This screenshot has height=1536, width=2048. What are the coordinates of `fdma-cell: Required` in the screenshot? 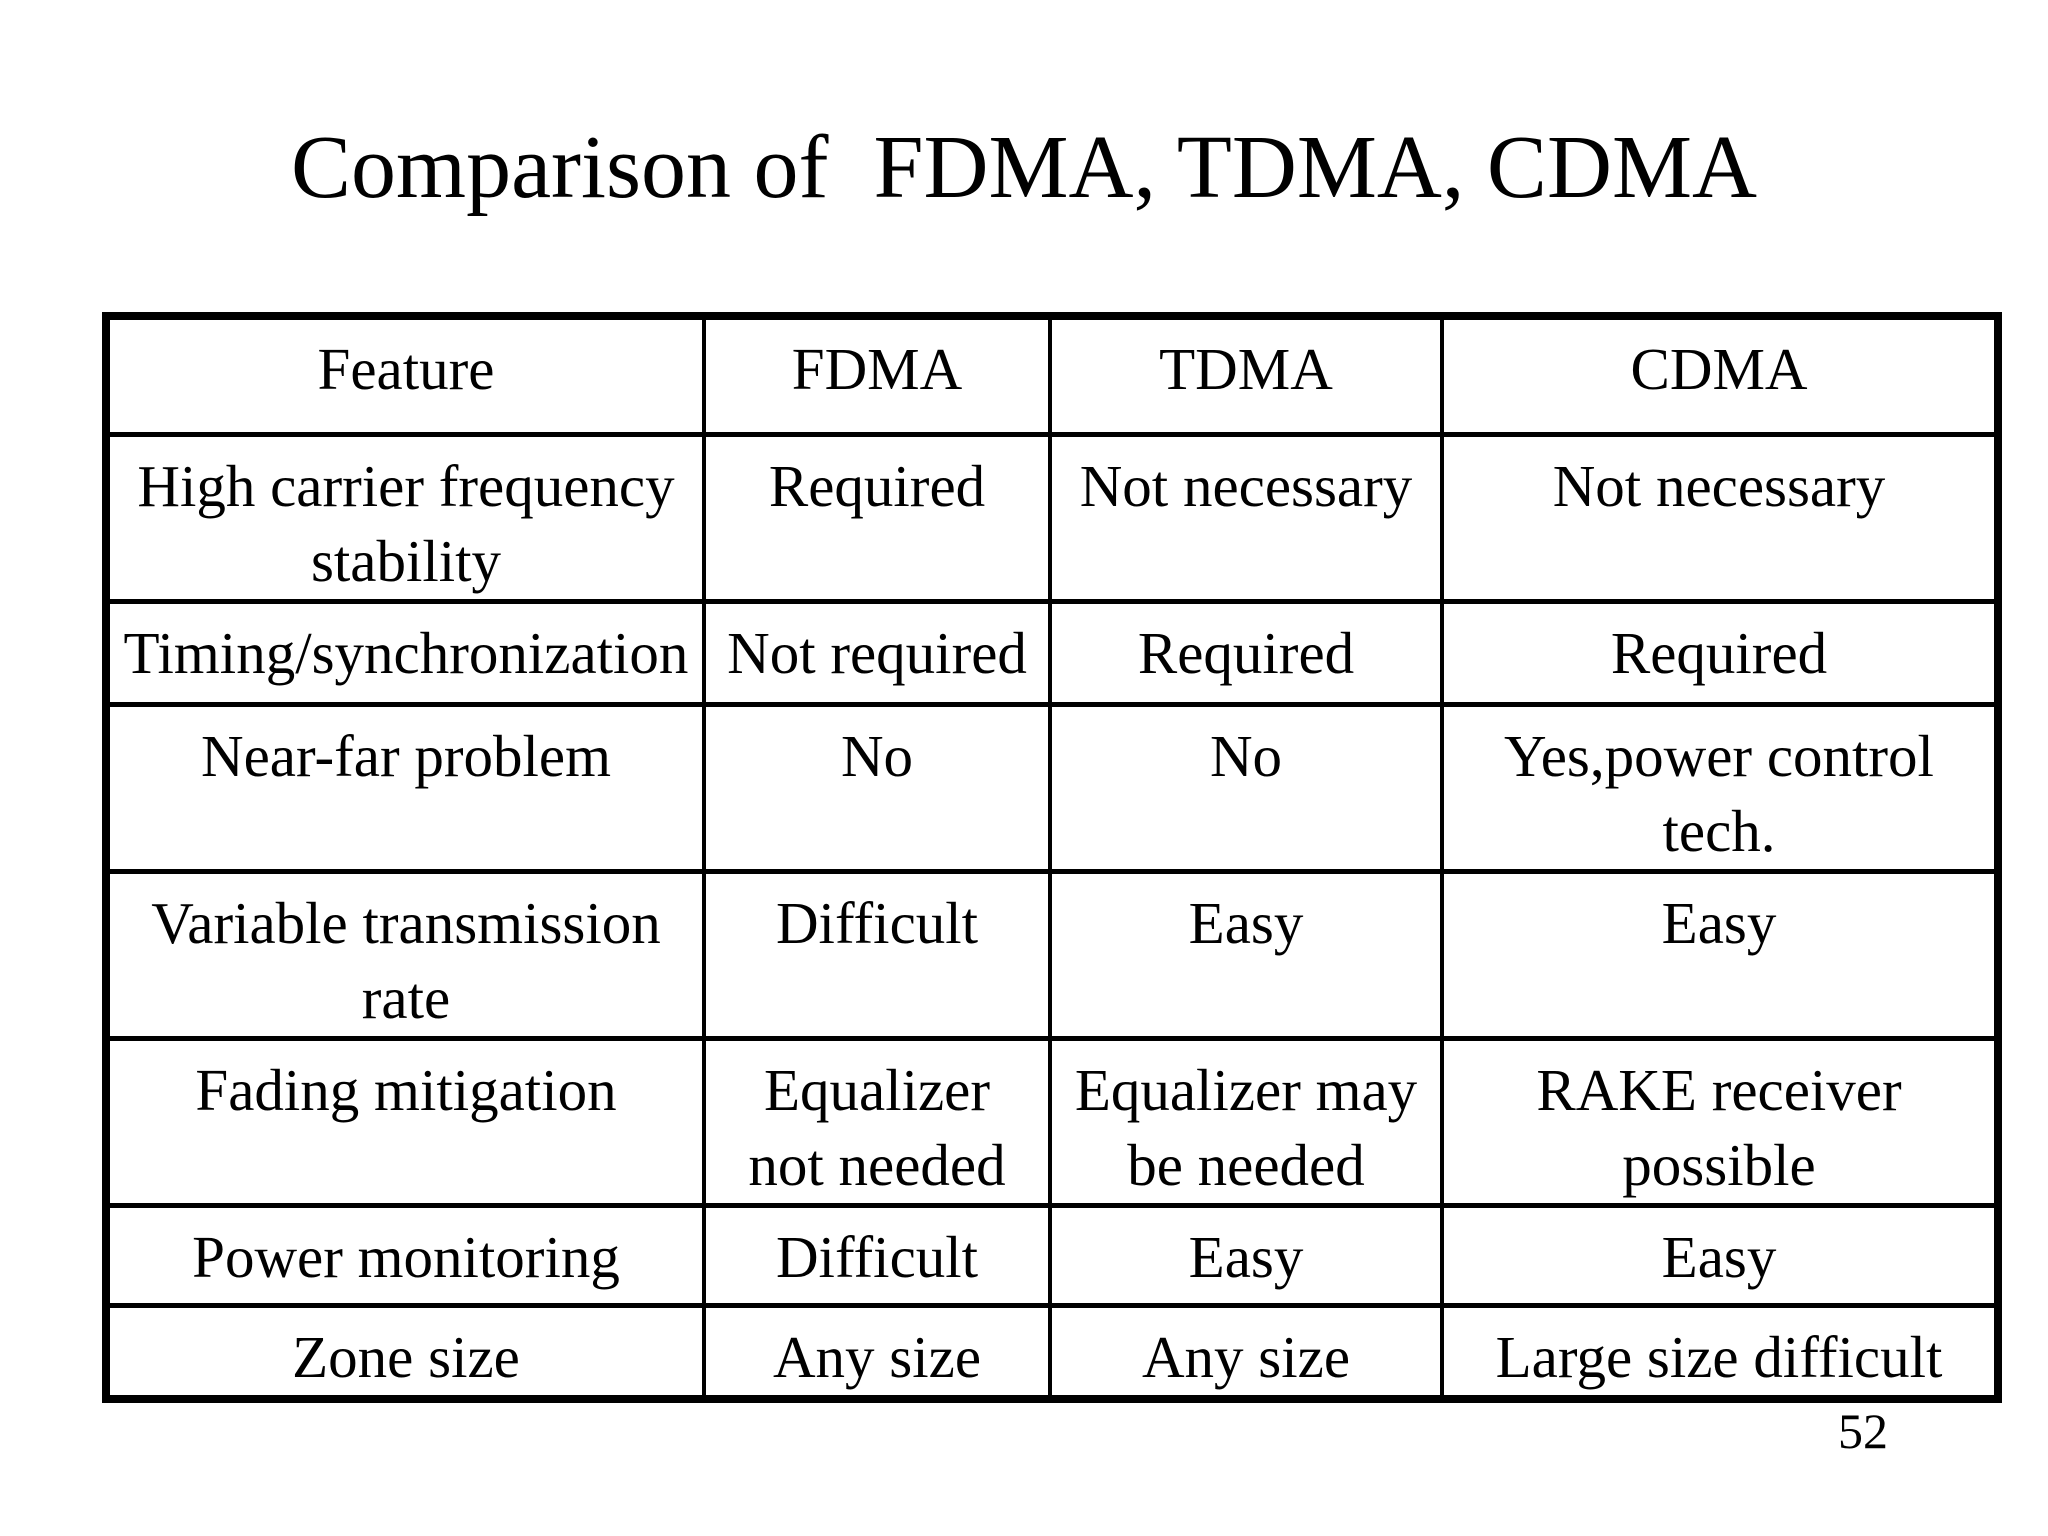 It's located at (877, 517).